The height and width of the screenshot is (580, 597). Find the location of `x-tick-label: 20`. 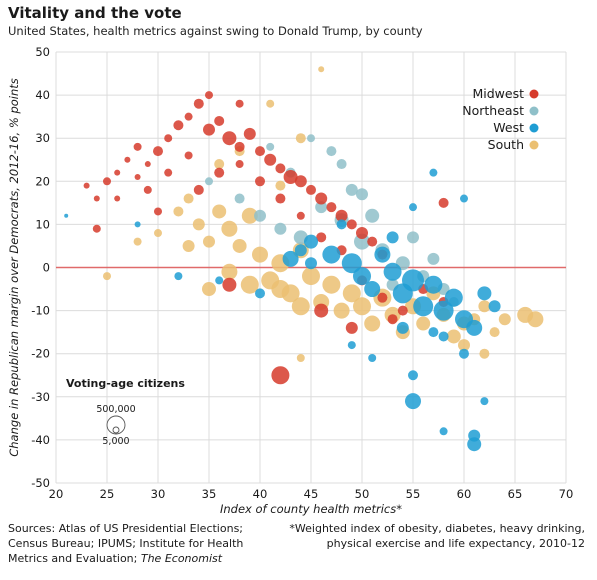

x-tick-label: 20 is located at coordinates (56, 494).